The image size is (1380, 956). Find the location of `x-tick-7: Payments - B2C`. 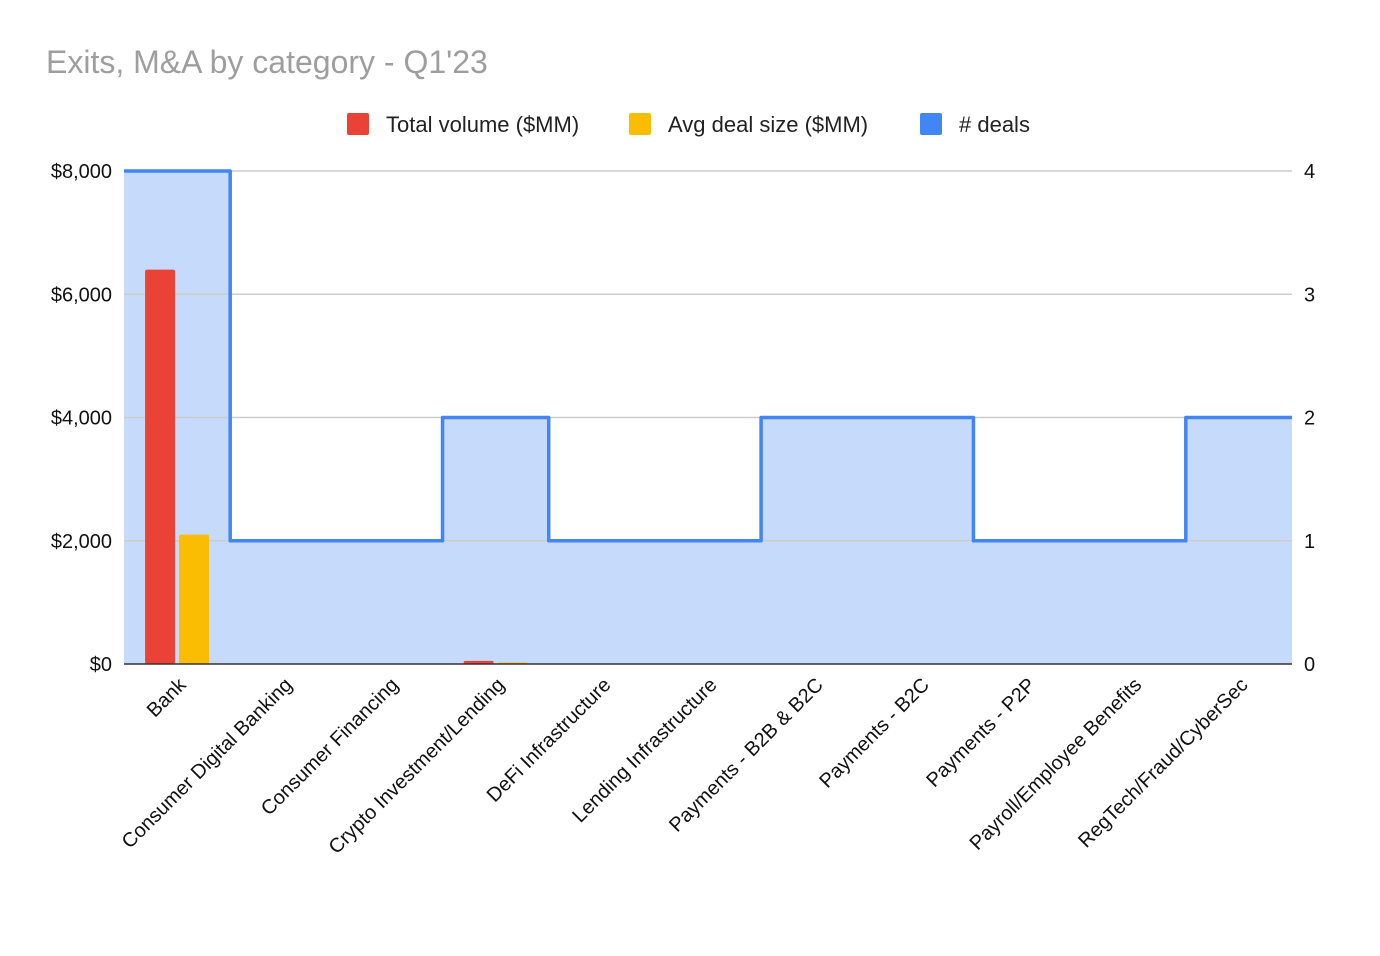

x-tick-7: Payments - B2C is located at coordinates (874, 733).